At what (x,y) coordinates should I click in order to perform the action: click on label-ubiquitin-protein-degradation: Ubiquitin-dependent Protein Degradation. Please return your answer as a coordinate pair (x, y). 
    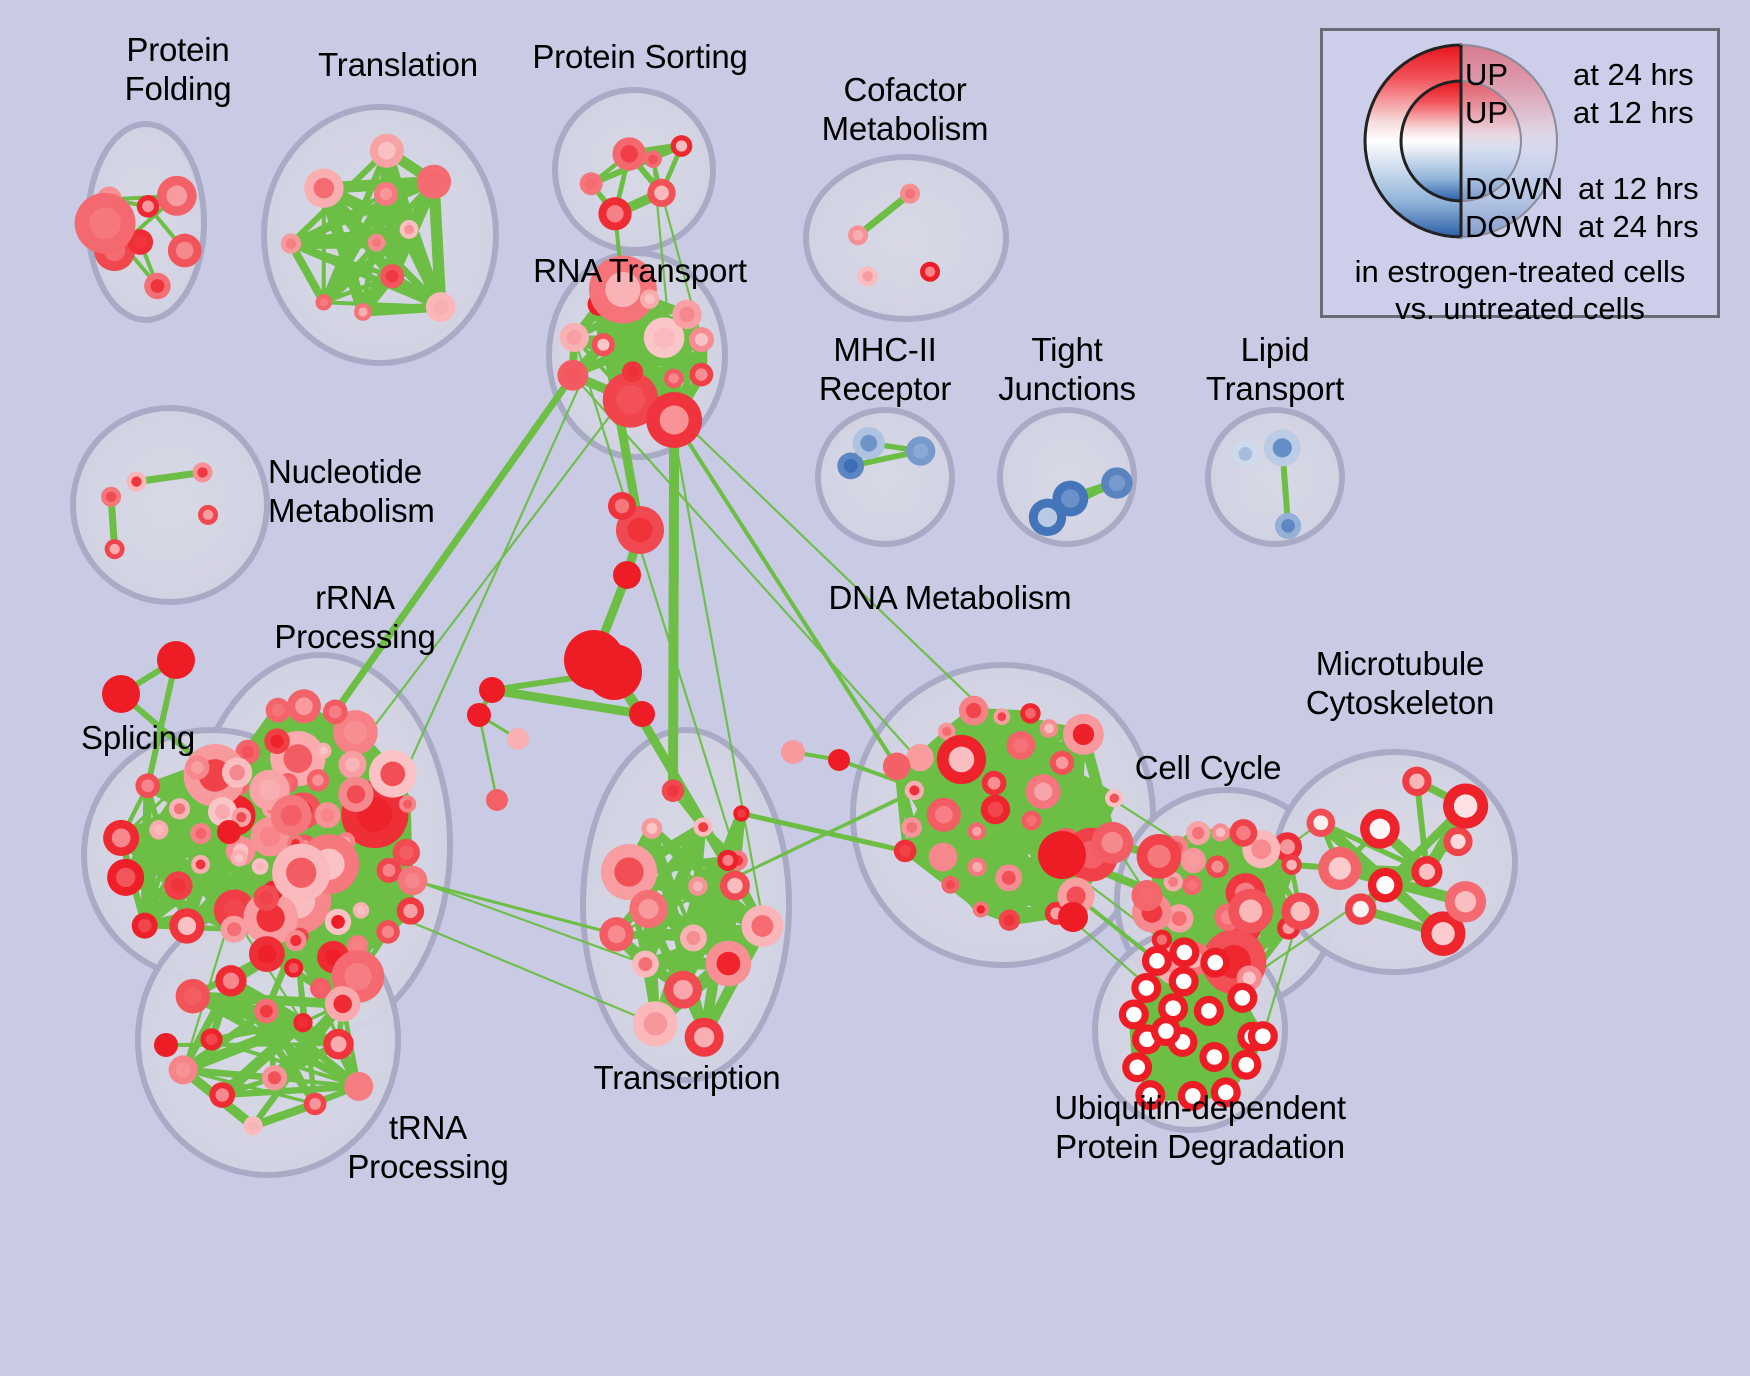
    Looking at the image, I should click on (1200, 1127).